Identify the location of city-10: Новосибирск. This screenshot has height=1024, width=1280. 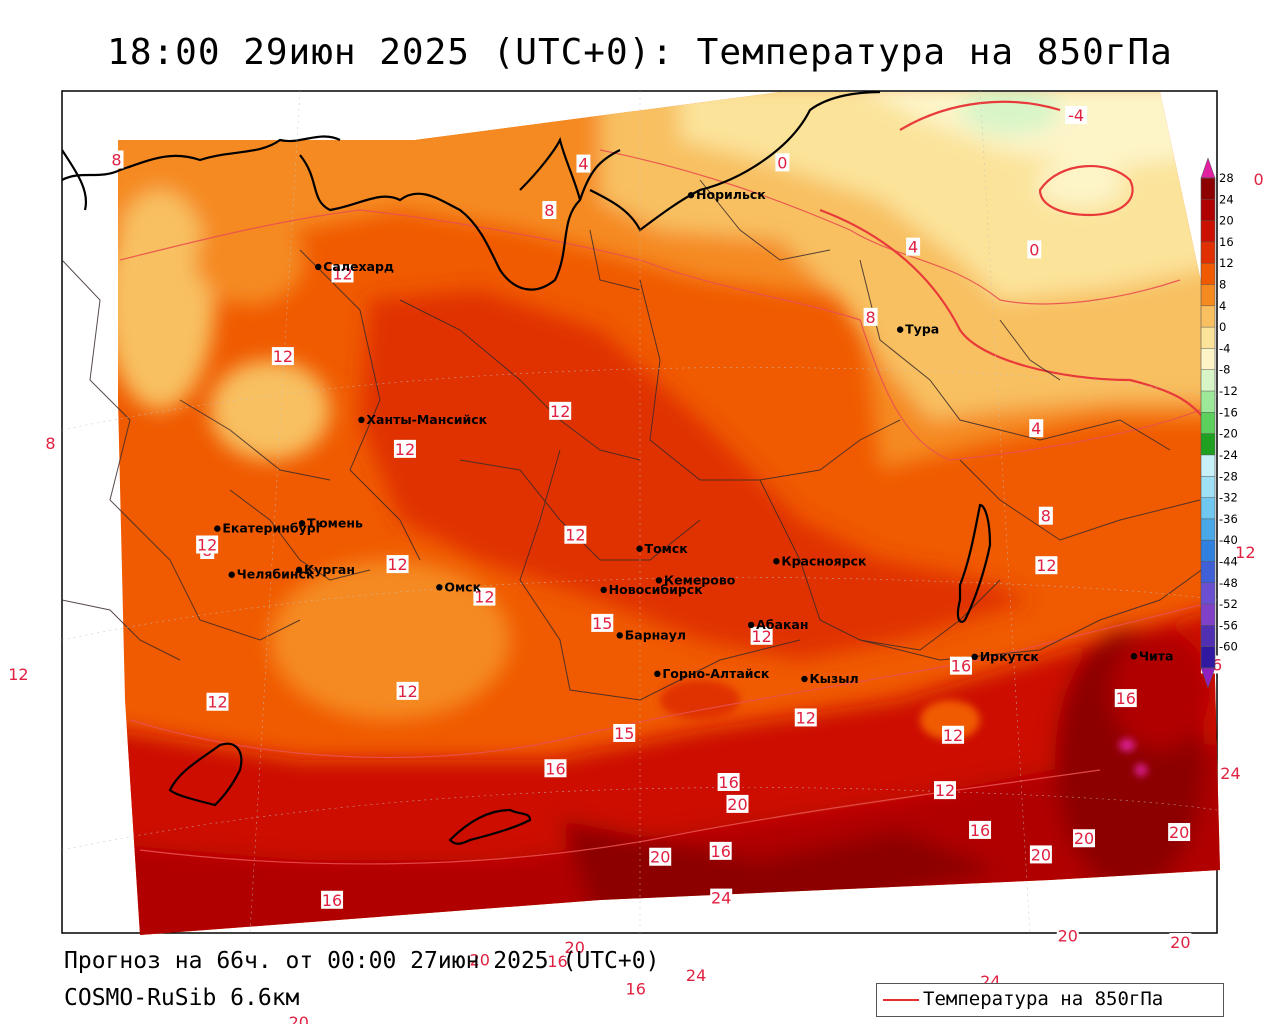
(651, 589).